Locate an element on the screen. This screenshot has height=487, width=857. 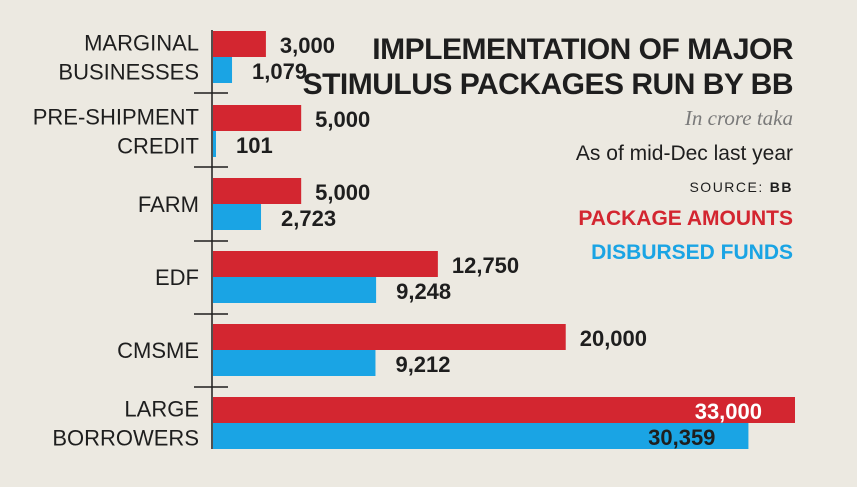
chart-title-line-2: STIMULUS PACKAGES RUN BY BB is located at coordinates (548, 84).